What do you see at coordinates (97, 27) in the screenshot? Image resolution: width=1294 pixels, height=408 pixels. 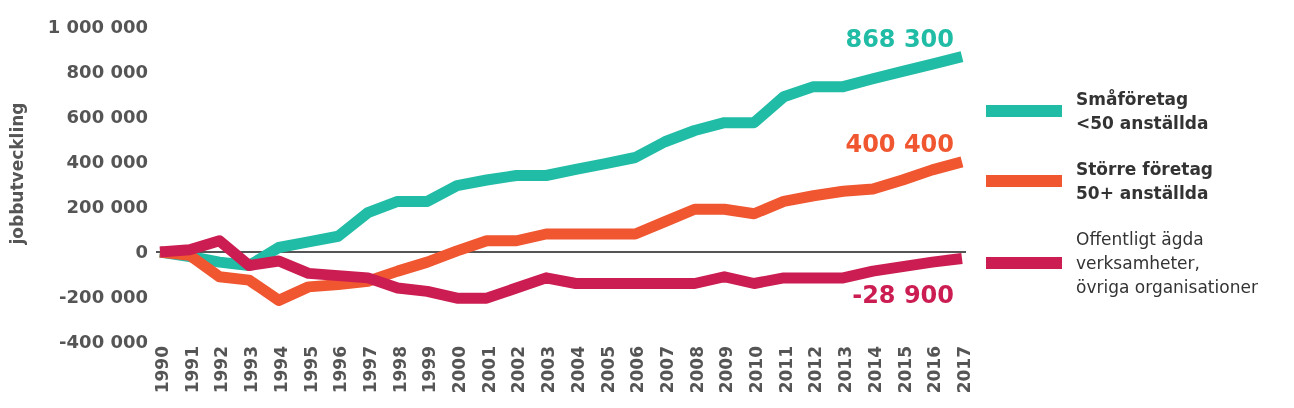 I see `y-tick-label: 1 000 000` at bounding box center [97, 27].